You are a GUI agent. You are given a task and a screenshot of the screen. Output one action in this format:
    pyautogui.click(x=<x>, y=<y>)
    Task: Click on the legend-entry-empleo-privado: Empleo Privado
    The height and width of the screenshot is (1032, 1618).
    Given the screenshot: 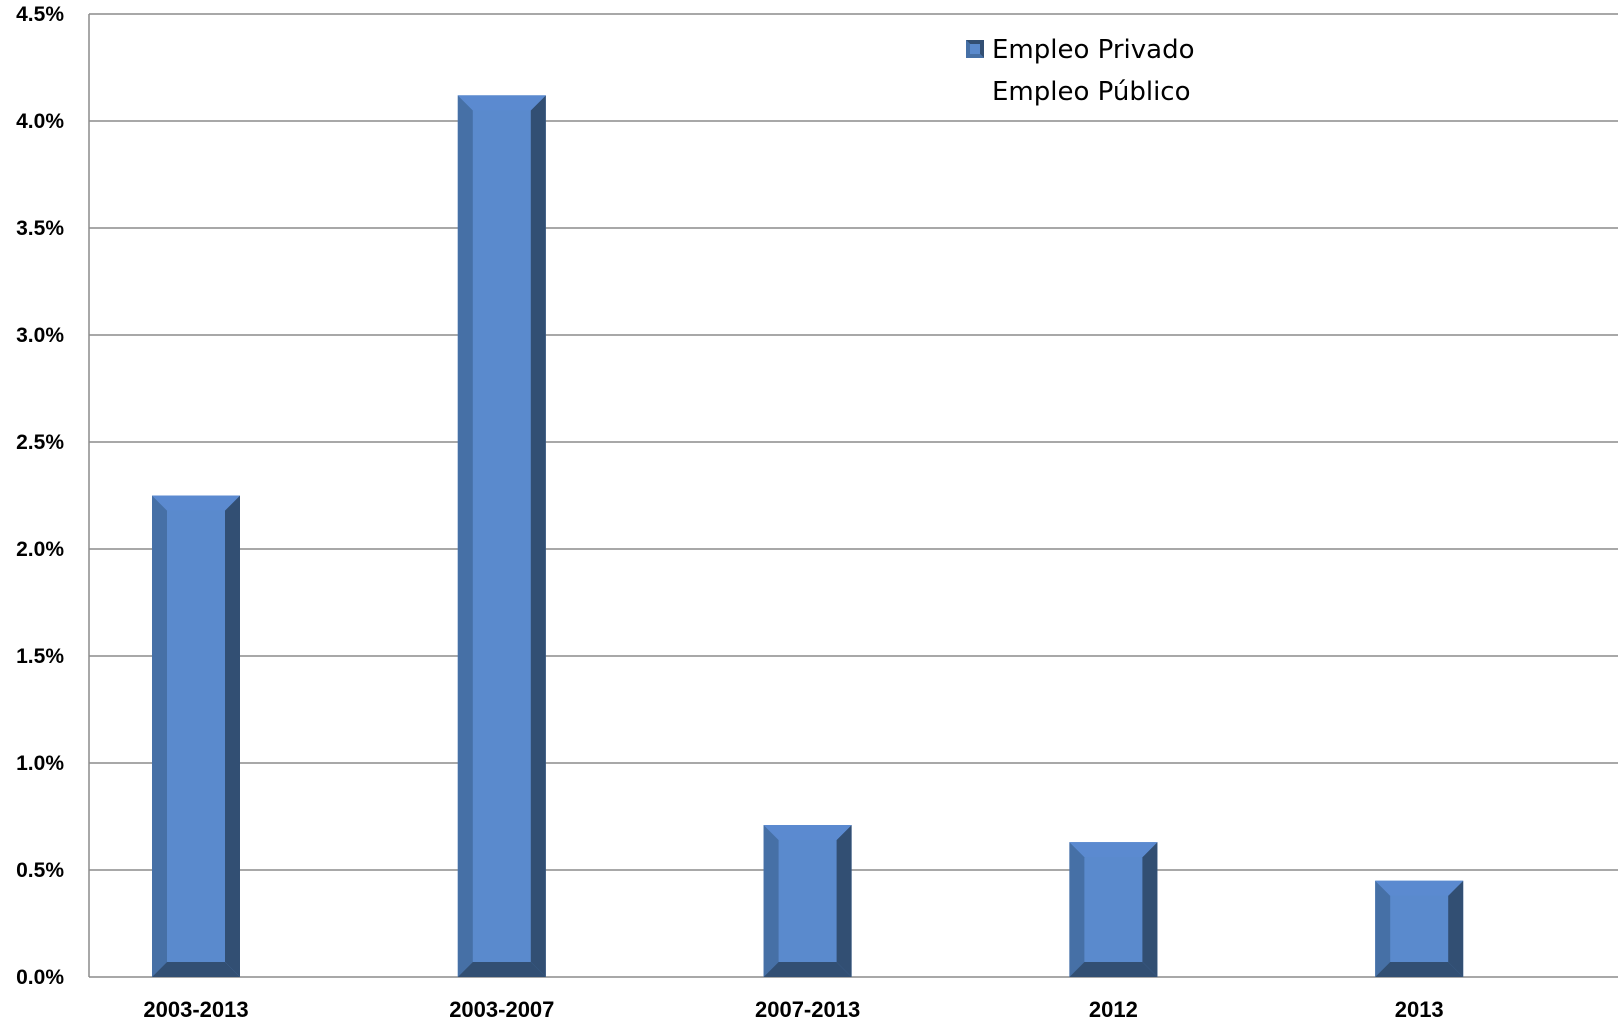 What is the action you would take?
    pyautogui.click(x=1080, y=50)
    